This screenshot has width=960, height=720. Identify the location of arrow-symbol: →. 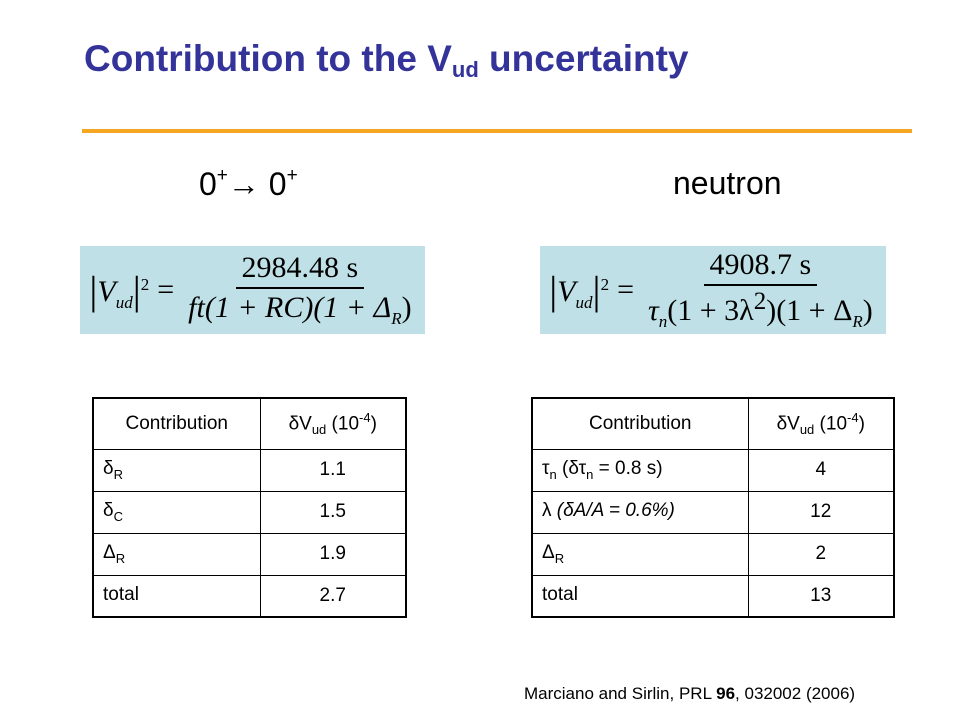
(243, 184).